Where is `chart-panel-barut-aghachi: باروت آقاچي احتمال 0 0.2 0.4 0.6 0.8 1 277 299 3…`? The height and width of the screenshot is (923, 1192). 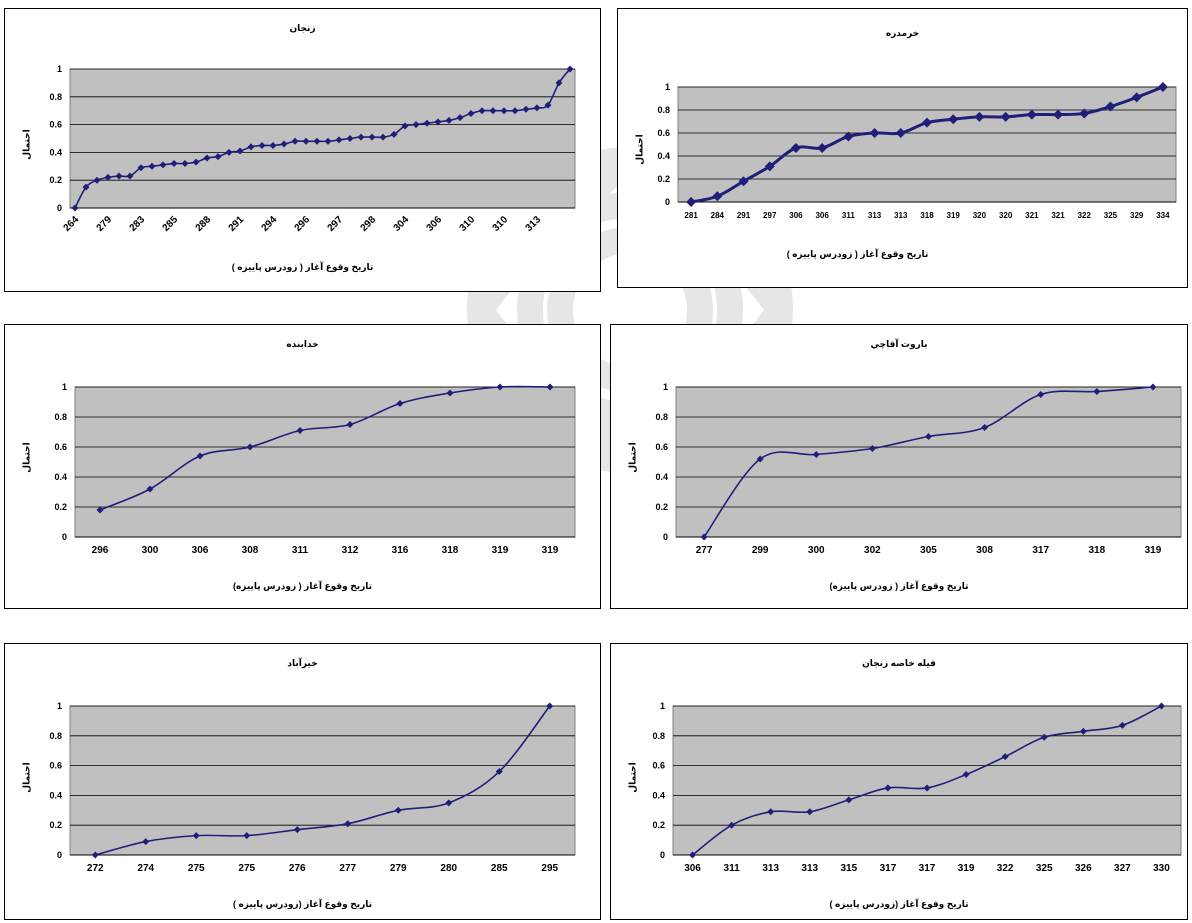 chart-panel-barut-aghachi: باروت آقاچي احتمال 0 0.2 0.4 0.6 0.8 1 277 299 3… is located at coordinates (899, 466).